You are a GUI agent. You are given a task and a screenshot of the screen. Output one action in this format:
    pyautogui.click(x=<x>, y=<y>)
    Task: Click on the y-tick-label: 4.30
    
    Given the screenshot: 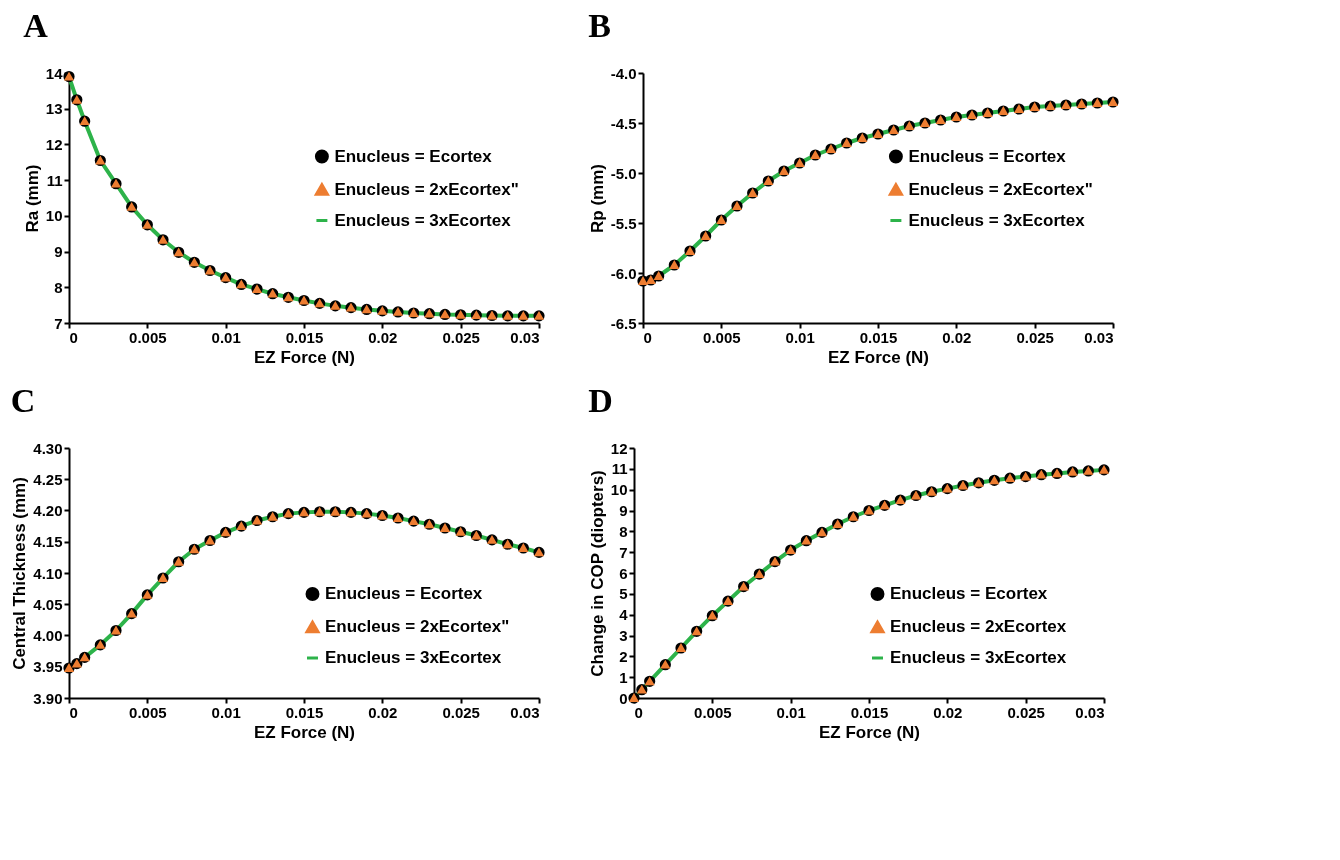 What is the action you would take?
    pyautogui.click(x=48, y=448)
    